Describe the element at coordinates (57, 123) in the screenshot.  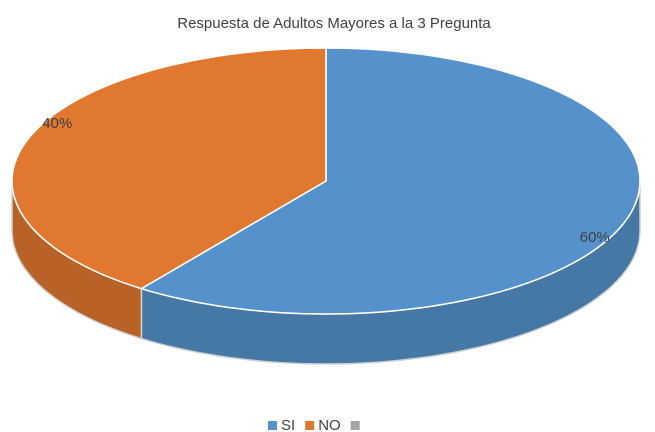
I see `data-label: 40%` at that location.